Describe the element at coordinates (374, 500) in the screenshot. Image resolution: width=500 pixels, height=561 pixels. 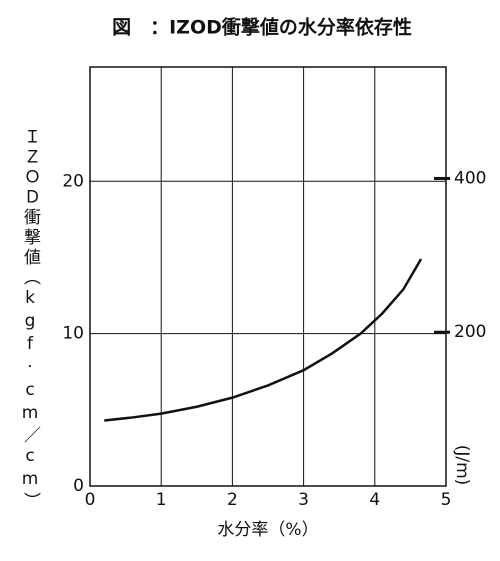
I see `x-tick-label: 4` at that location.